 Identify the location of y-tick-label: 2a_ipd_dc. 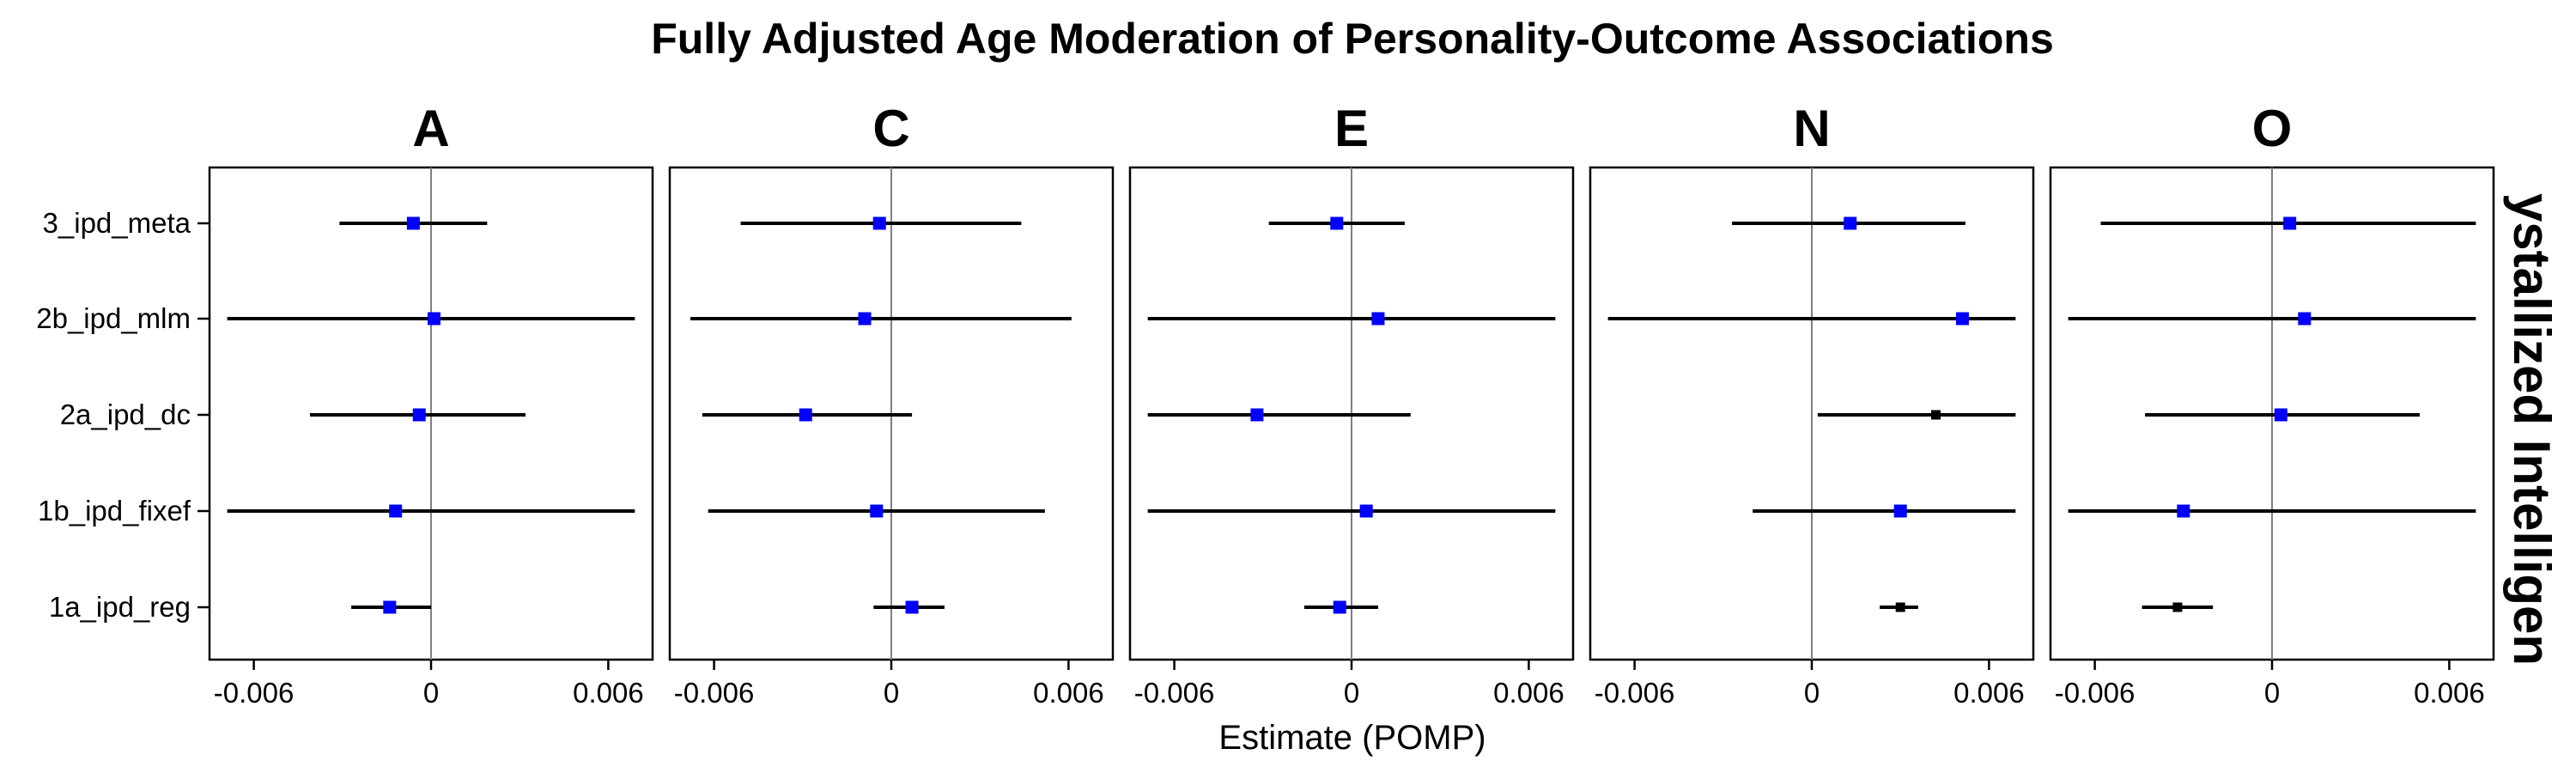
(126, 414).